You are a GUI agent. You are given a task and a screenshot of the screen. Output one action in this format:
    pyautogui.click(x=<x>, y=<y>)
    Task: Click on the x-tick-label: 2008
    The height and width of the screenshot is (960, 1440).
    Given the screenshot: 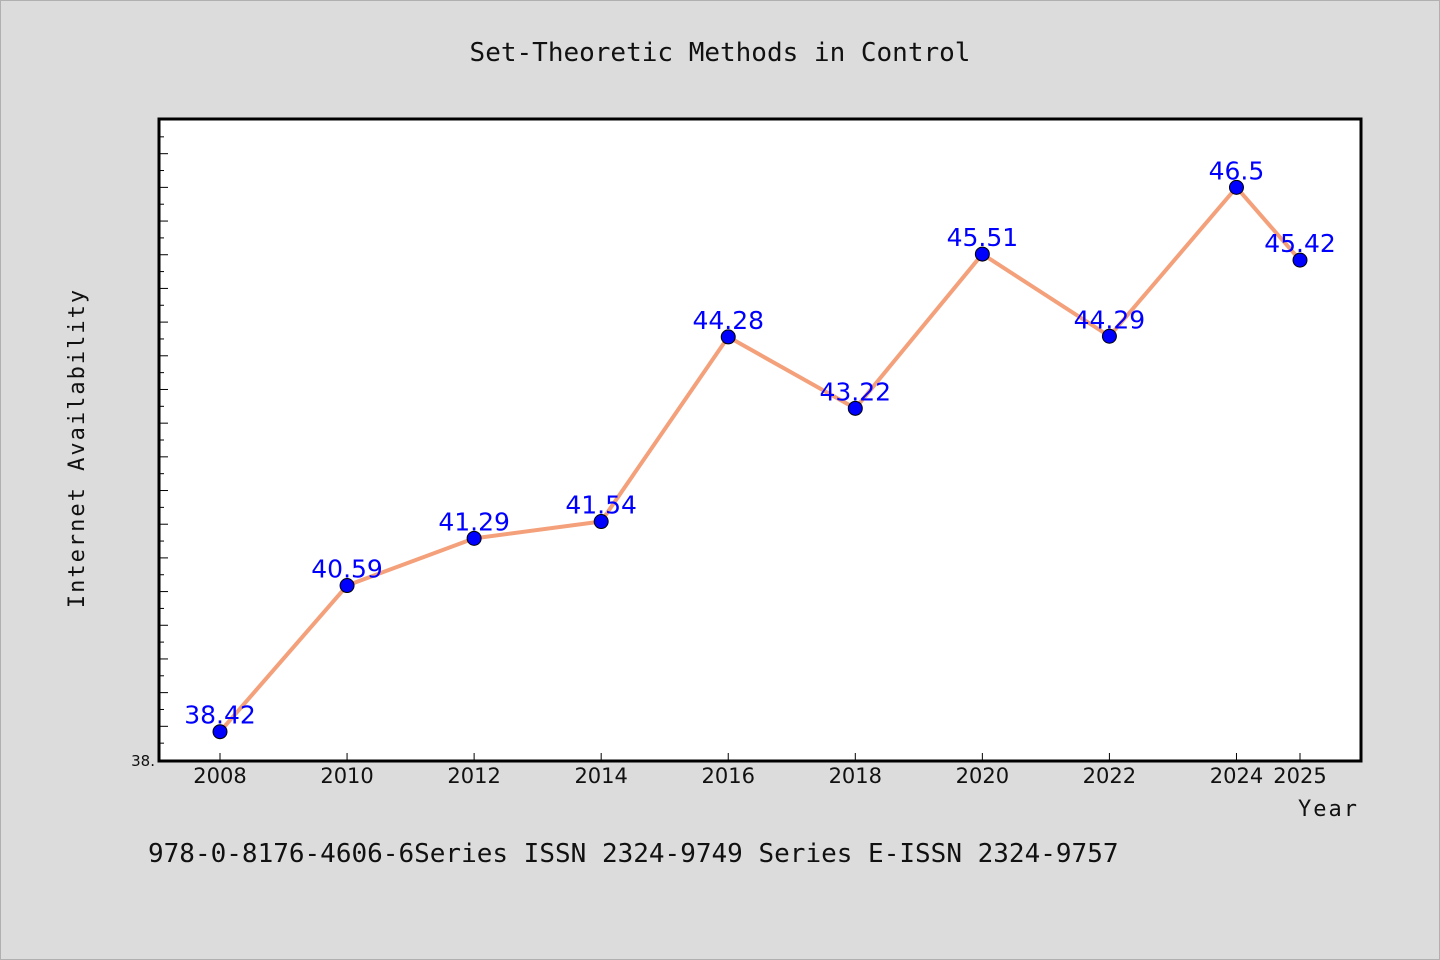 What is the action you would take?
    pyautogui.click(x=219, y=776)
    